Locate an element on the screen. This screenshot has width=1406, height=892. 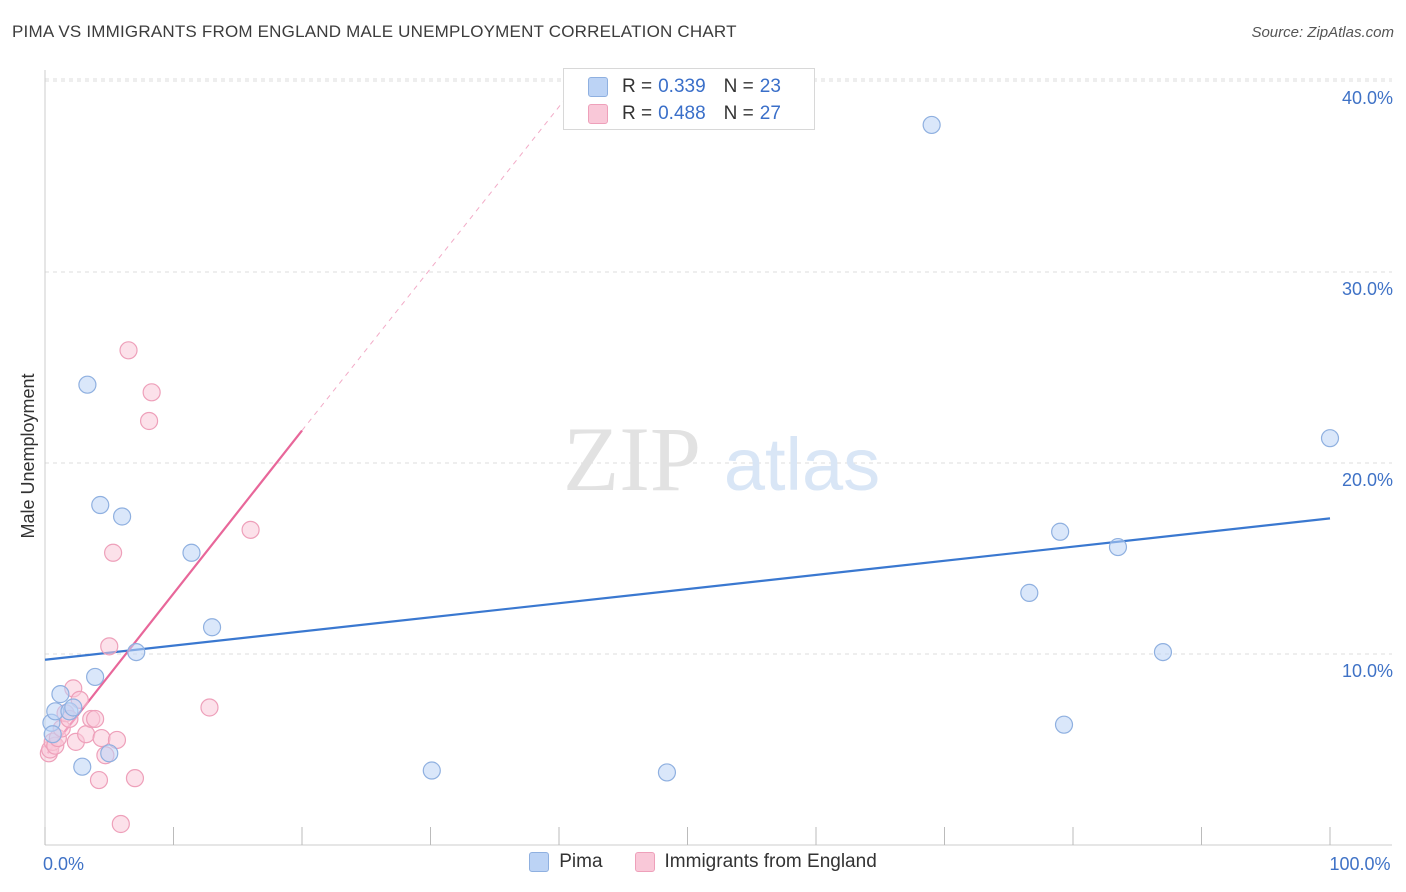
bottom-legend: Pima Immigrants from England is located at coordinates (703, 862).